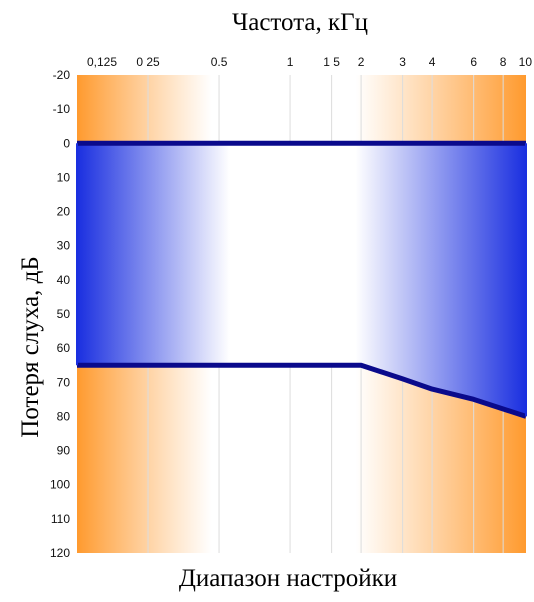 The width and height of the screenshot is (534, 602). I want to click on y-tick-labels: -20 -10 0 10 20 30 40 50 60 70 80 90 100 110 120, so click(60, 314).